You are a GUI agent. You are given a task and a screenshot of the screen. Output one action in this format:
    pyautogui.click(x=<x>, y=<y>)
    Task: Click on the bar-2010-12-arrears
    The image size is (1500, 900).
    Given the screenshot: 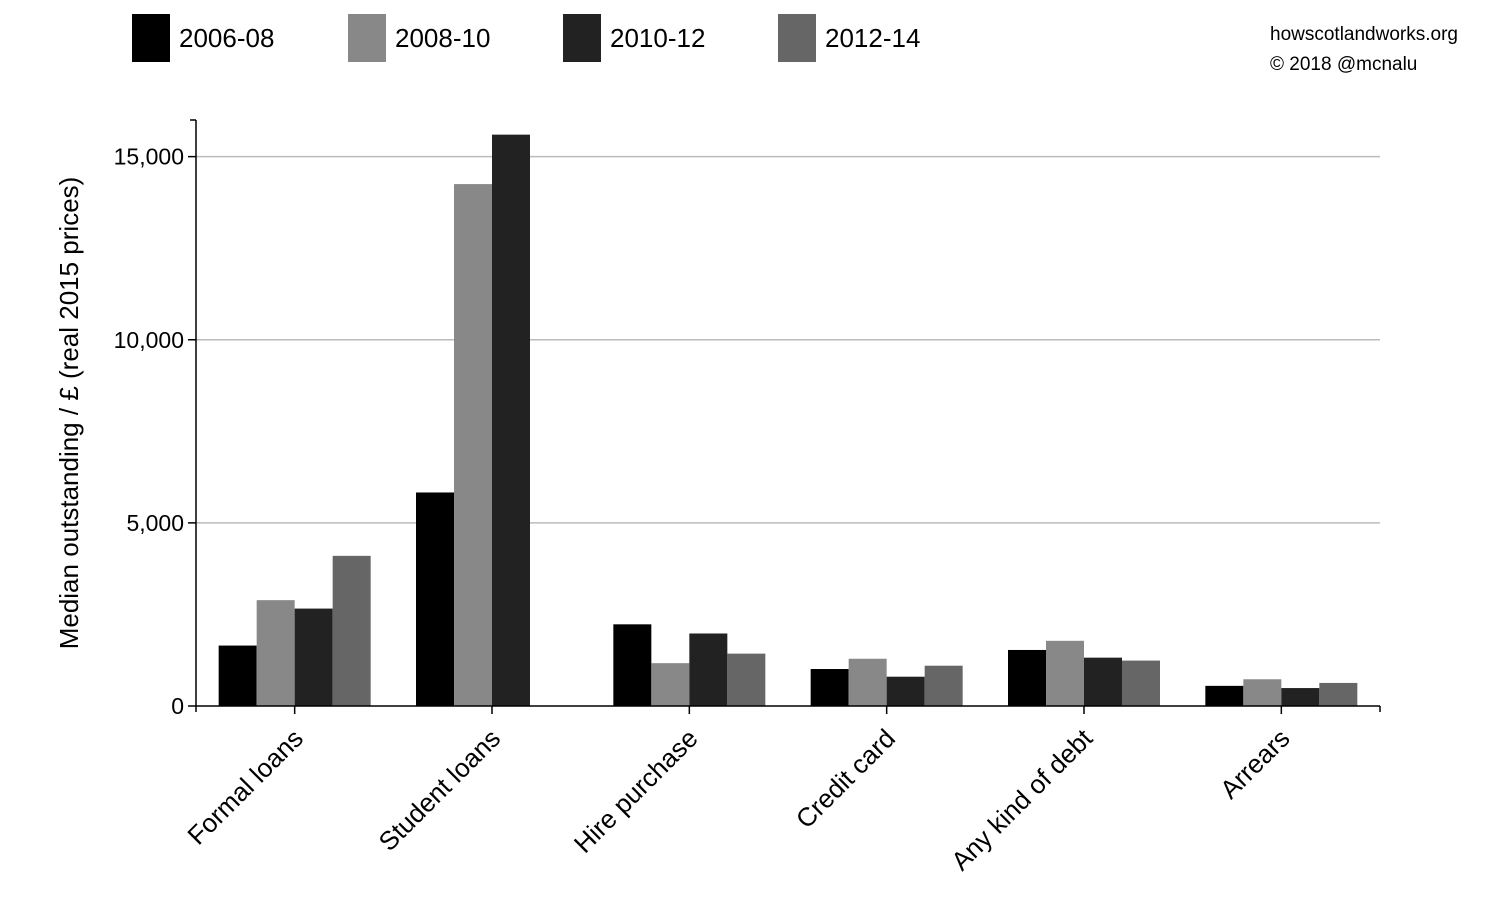 What is the action you would take?
    pyautogui.click(x=1300, y=697)
    